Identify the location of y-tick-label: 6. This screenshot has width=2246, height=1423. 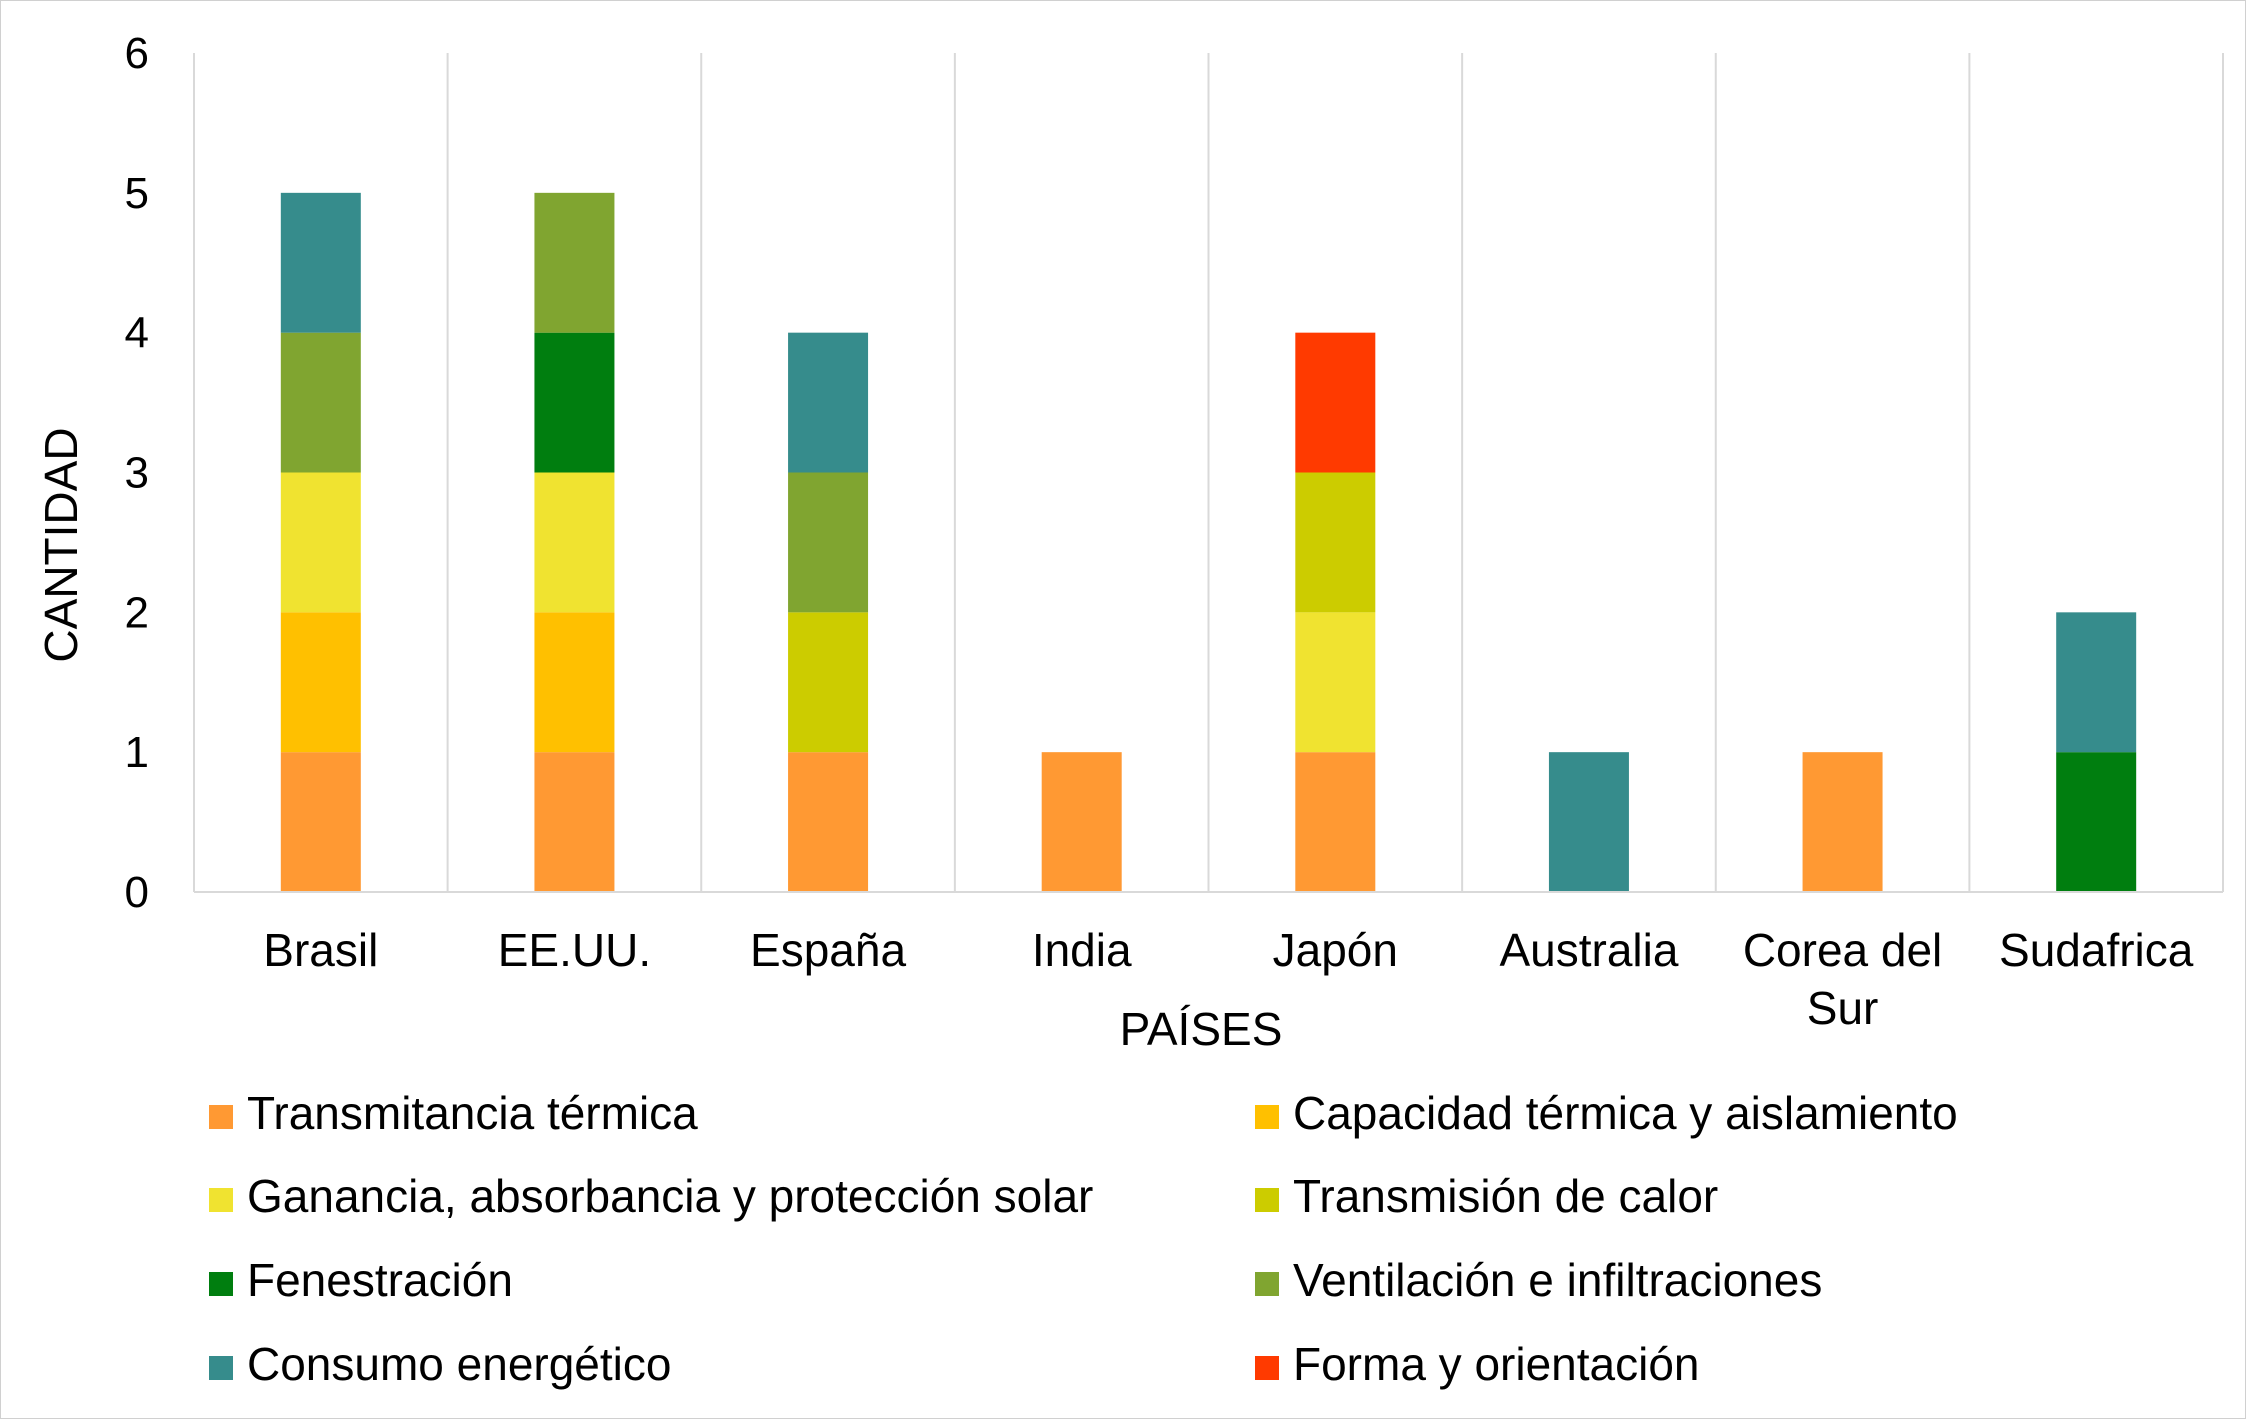
(137, 53).